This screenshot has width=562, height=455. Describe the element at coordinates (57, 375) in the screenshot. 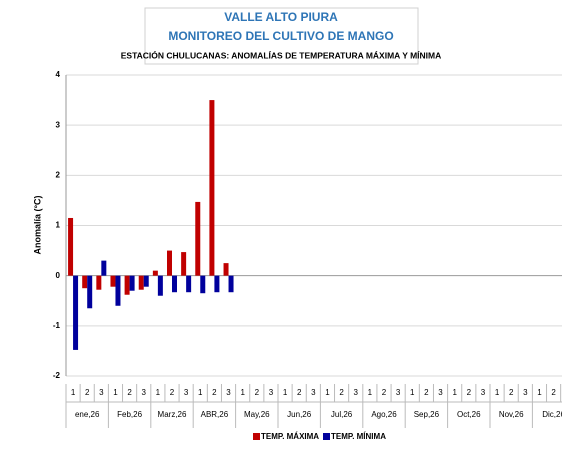

I see `y-tick-label: -2` at that location.